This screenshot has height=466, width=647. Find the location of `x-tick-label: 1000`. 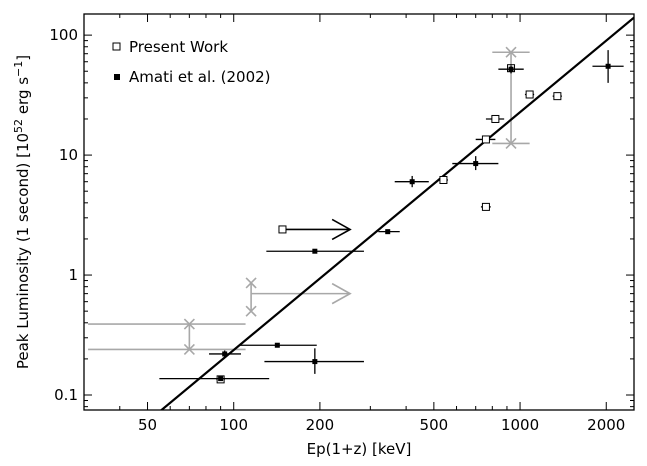

x-tick-label: 1000 is located at coordinates (520, 425).